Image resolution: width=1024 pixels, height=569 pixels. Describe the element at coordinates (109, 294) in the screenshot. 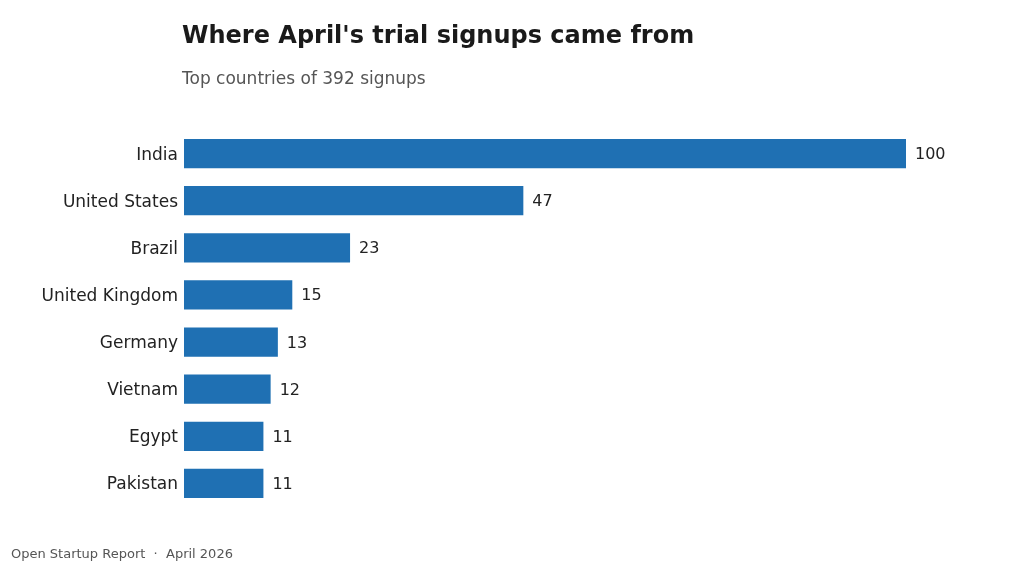

I see `y-tick-label: United Kingdom` at that location.